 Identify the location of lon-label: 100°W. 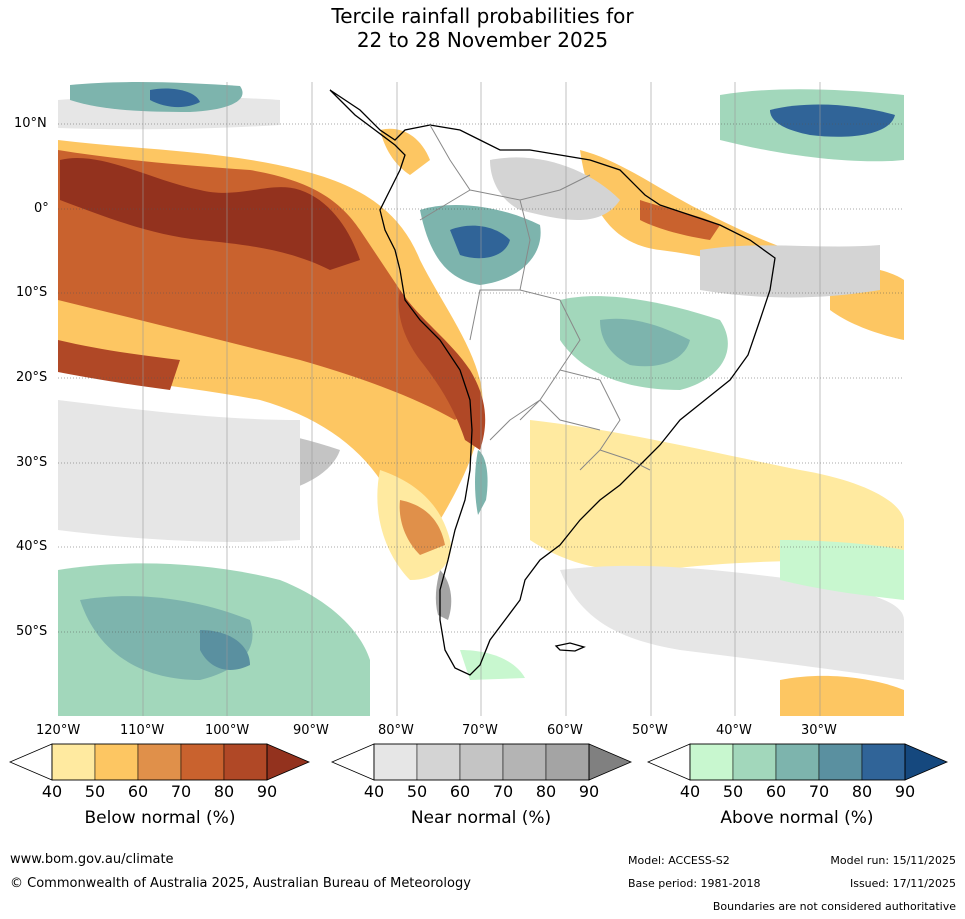
(227, 730).